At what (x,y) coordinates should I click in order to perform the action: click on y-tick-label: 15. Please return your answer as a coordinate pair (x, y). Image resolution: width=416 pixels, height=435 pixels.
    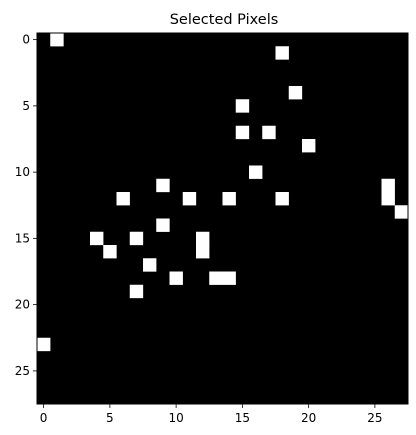
    Looking at the image, I should click on (22, 238).